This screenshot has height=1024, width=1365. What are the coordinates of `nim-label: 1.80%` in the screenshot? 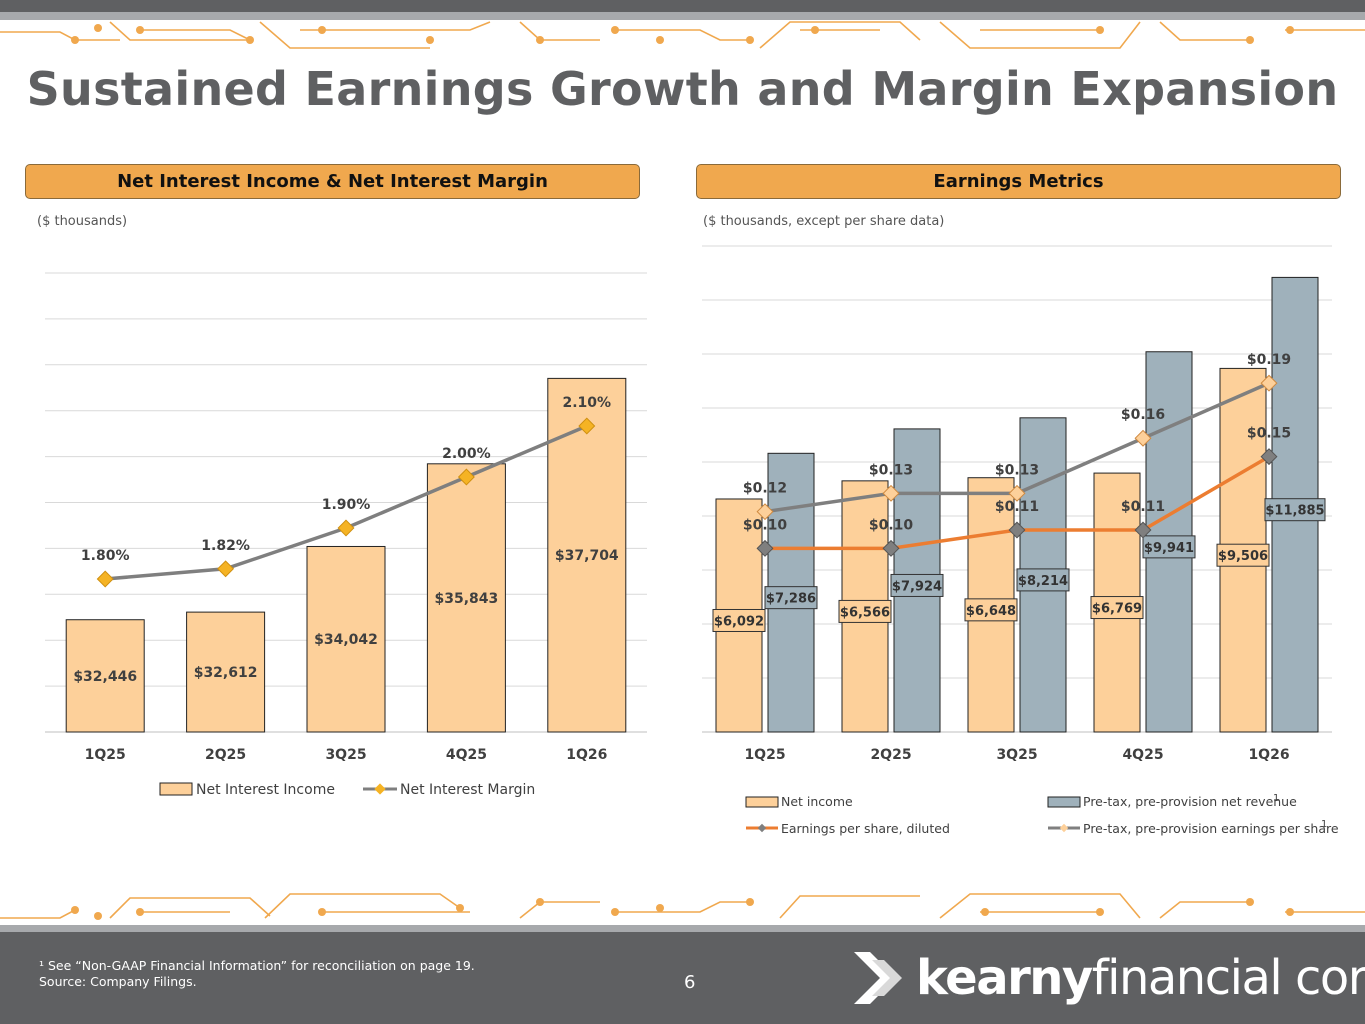 It's located at (105, 556).